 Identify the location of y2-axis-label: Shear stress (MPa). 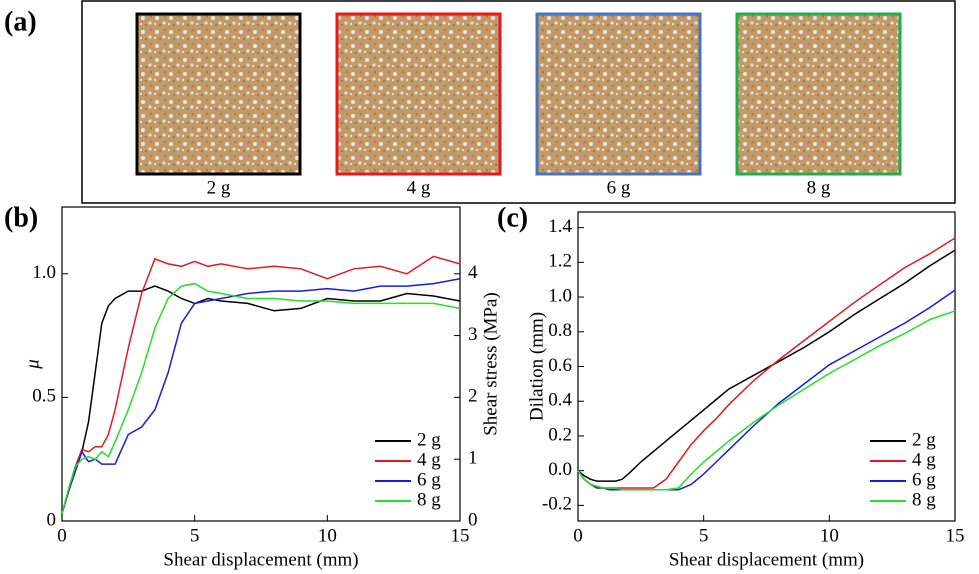
(490, 364).